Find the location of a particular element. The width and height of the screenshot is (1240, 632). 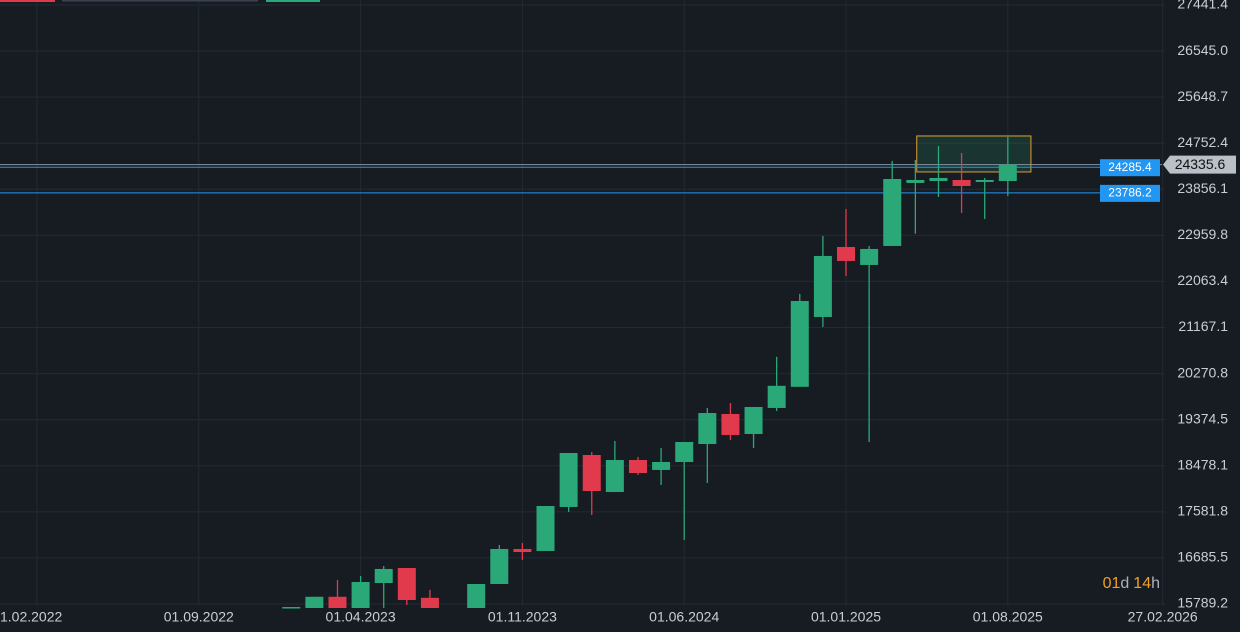

y-tick-label: 17581.8 is located at coordinates (1202, 511).